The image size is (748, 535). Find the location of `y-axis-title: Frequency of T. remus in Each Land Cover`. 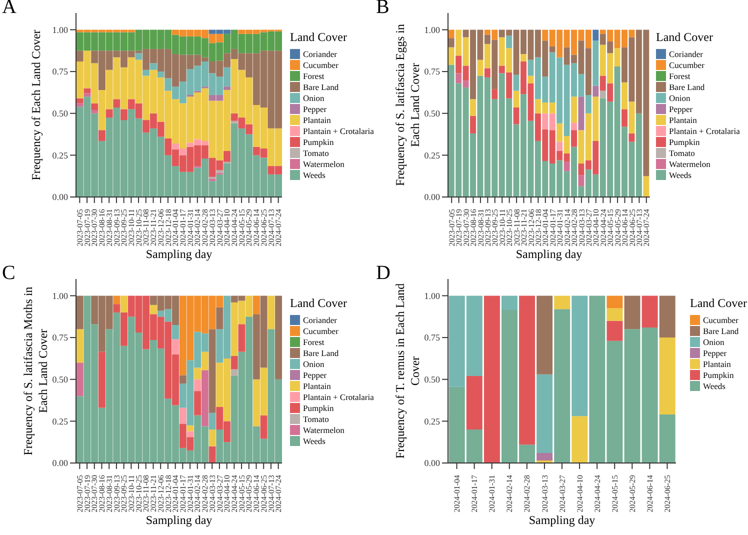

y-axis-title: Frequency of T. remus in Each Land Cover is located at coordinates (407, 371).